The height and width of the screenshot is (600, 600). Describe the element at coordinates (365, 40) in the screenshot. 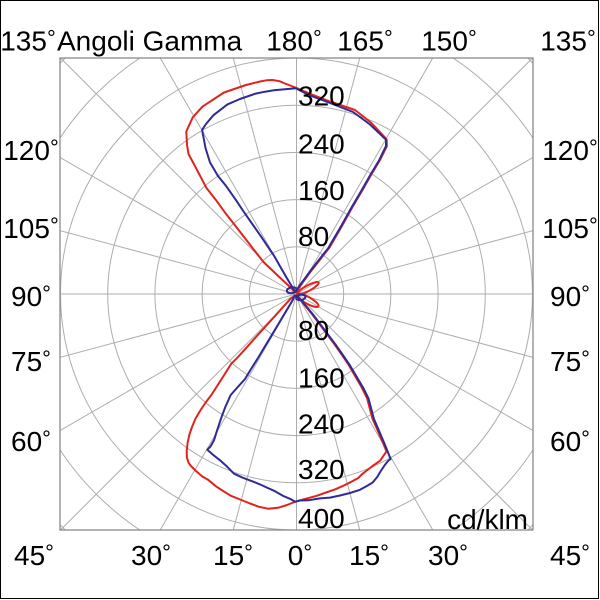

I see `svg-text: 165°` at that location.